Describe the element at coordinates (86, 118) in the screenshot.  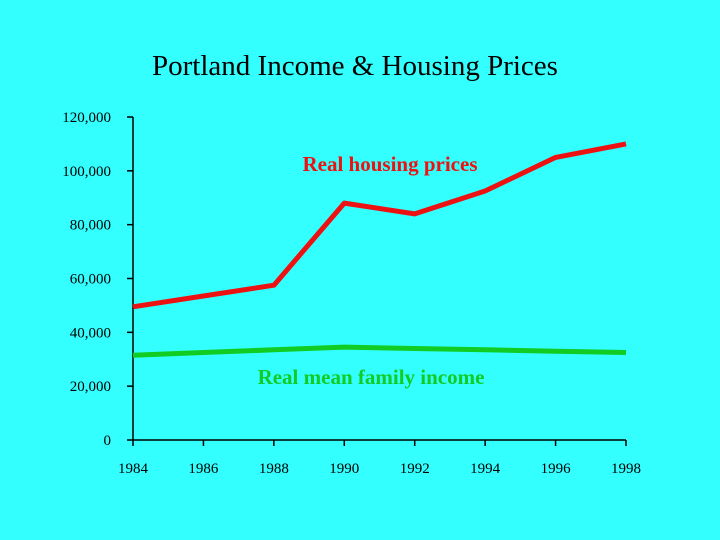
I see `y-tick-label: 120,000` at that location.